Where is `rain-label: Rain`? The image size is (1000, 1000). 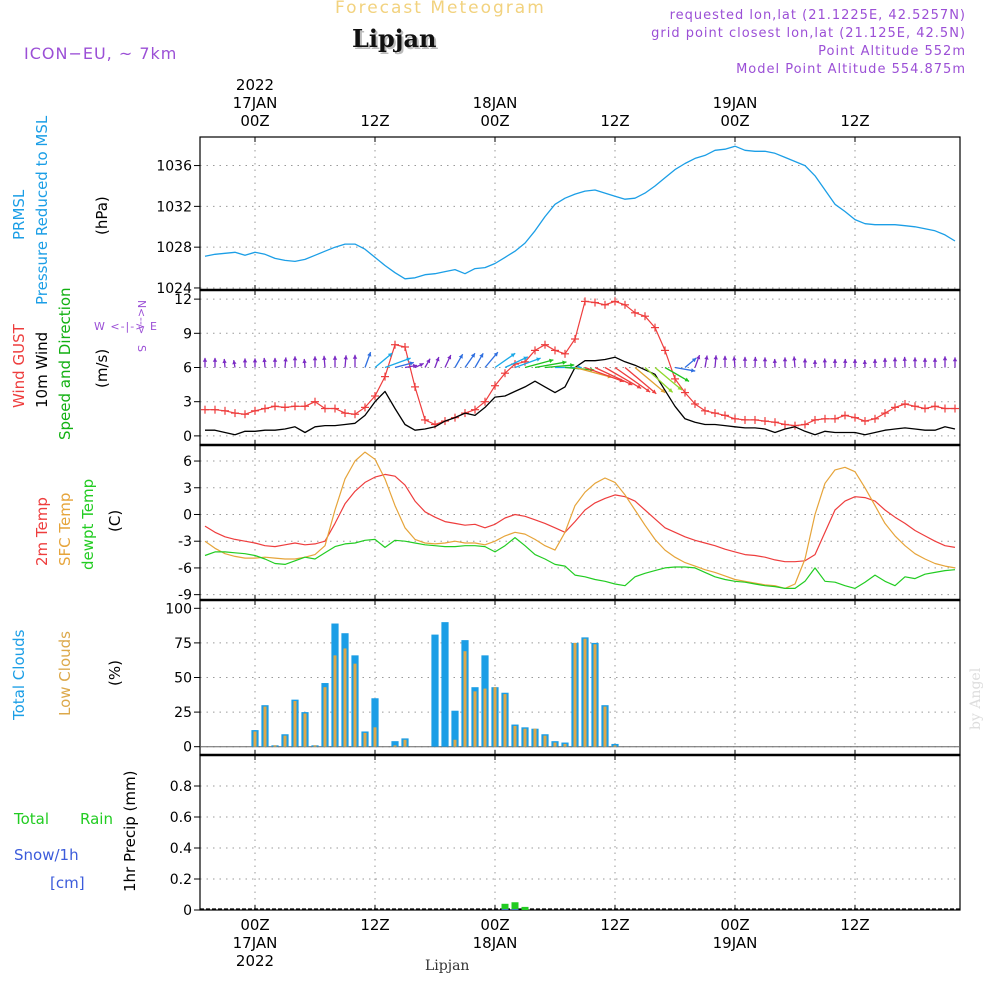
rain-label: Rain is located at coordinates (96, 819).